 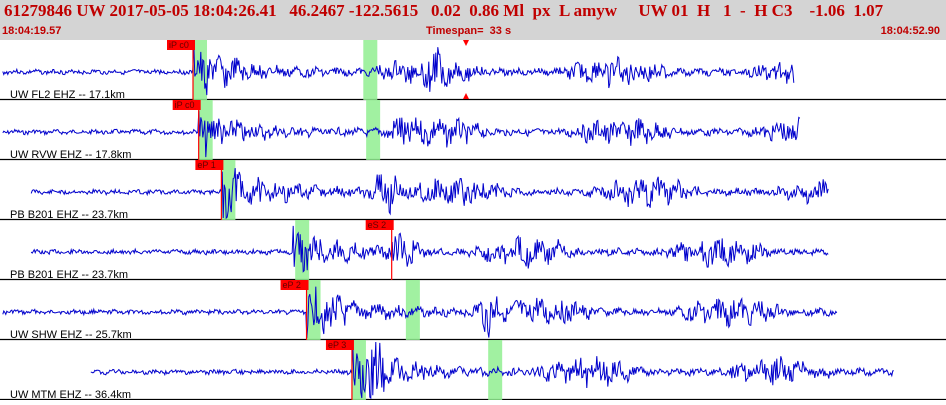 What do you see at coordinates (71, 335) in the screenshot?
I see `channel-label: UW SHW EHZ -- 25.7km` at bounding box center [71, 335].